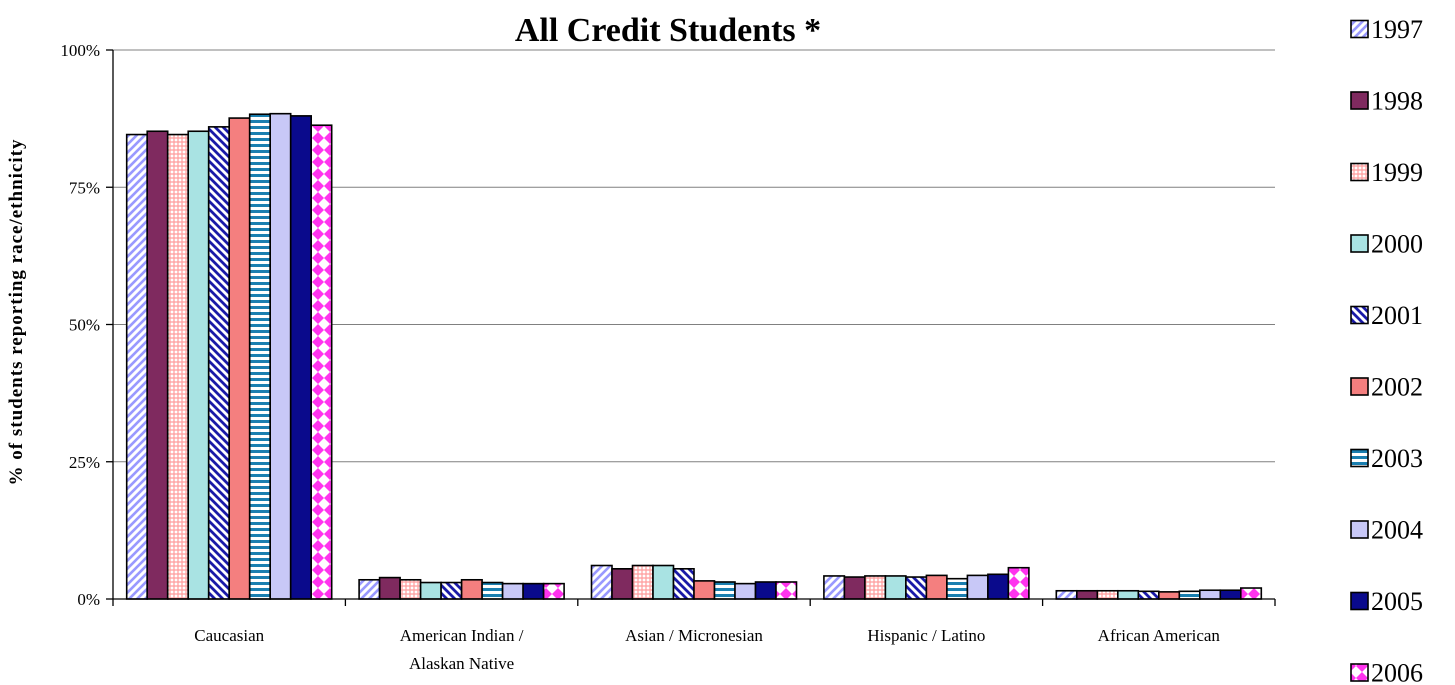 This screenshot has height=685, width=1455. Describe the element at coordinates (1397, 29) in the screenshot. I see `legend-label: 1997` at that location.